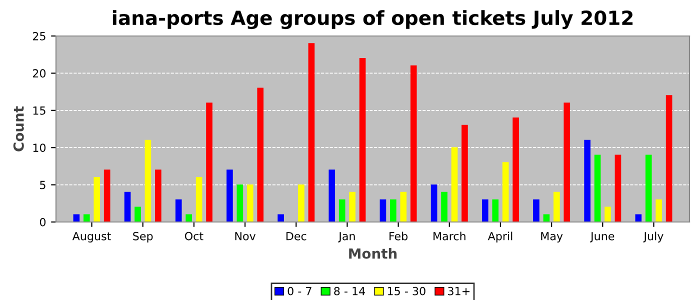  I want to click on x-tick-label: June, so click(602, 237).